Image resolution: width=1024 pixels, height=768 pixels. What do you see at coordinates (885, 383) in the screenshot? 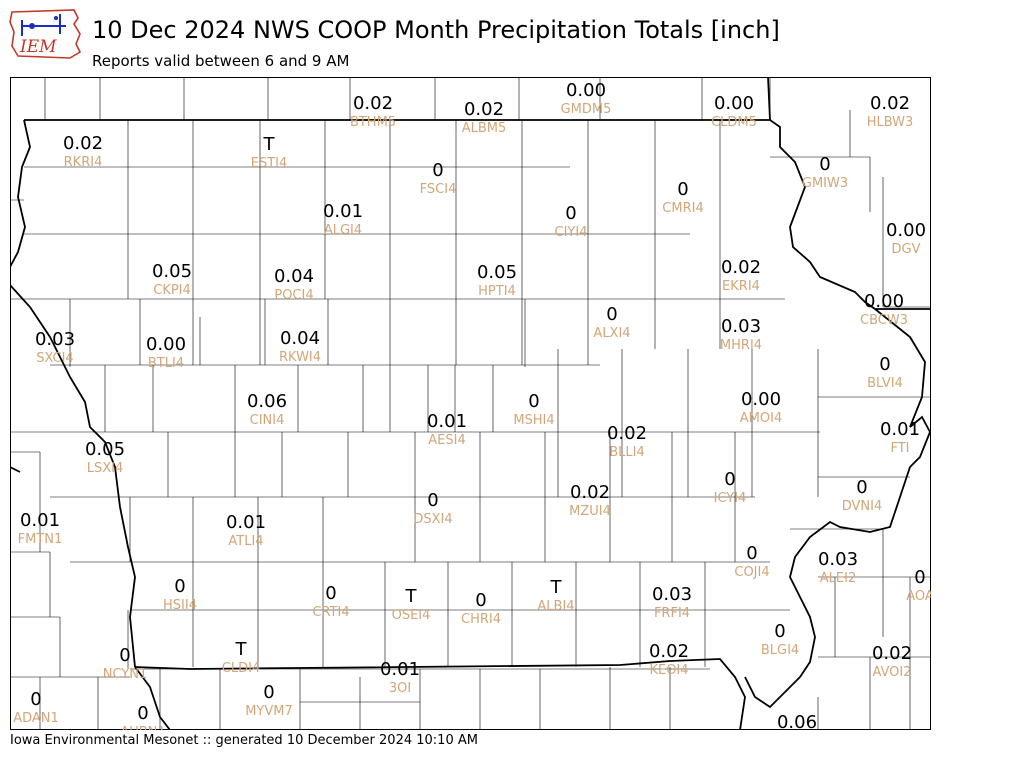
I see `station-id: BLVI4` at bounding box center [885, 383].